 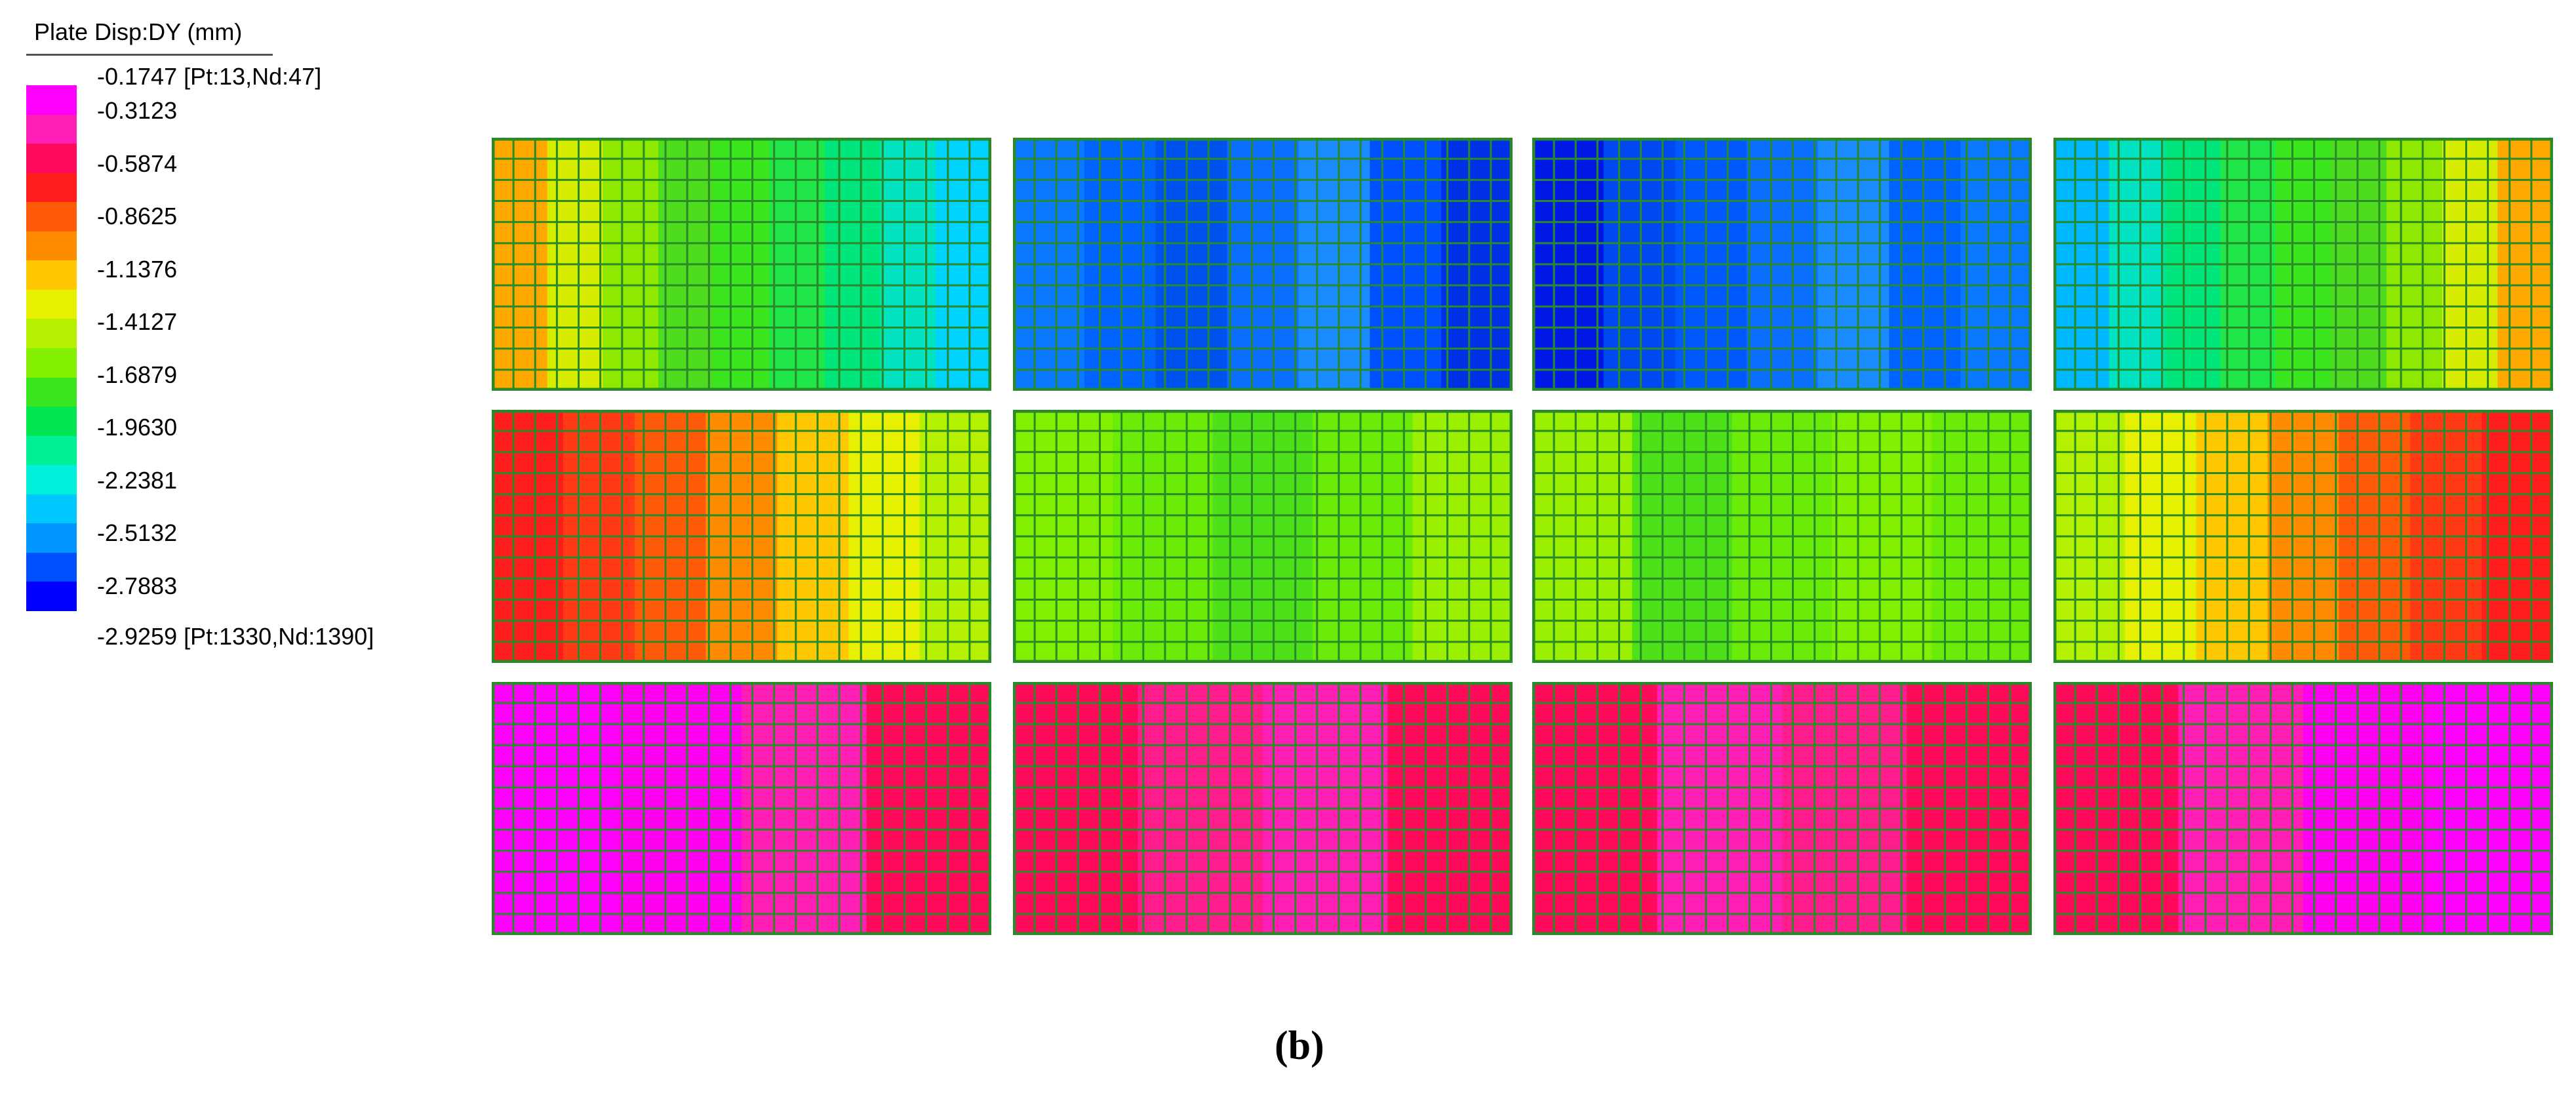 I want to click on legend-min-label: -2.9259 [Pt:1330,Nd:1390], so click(x=235, y=636).